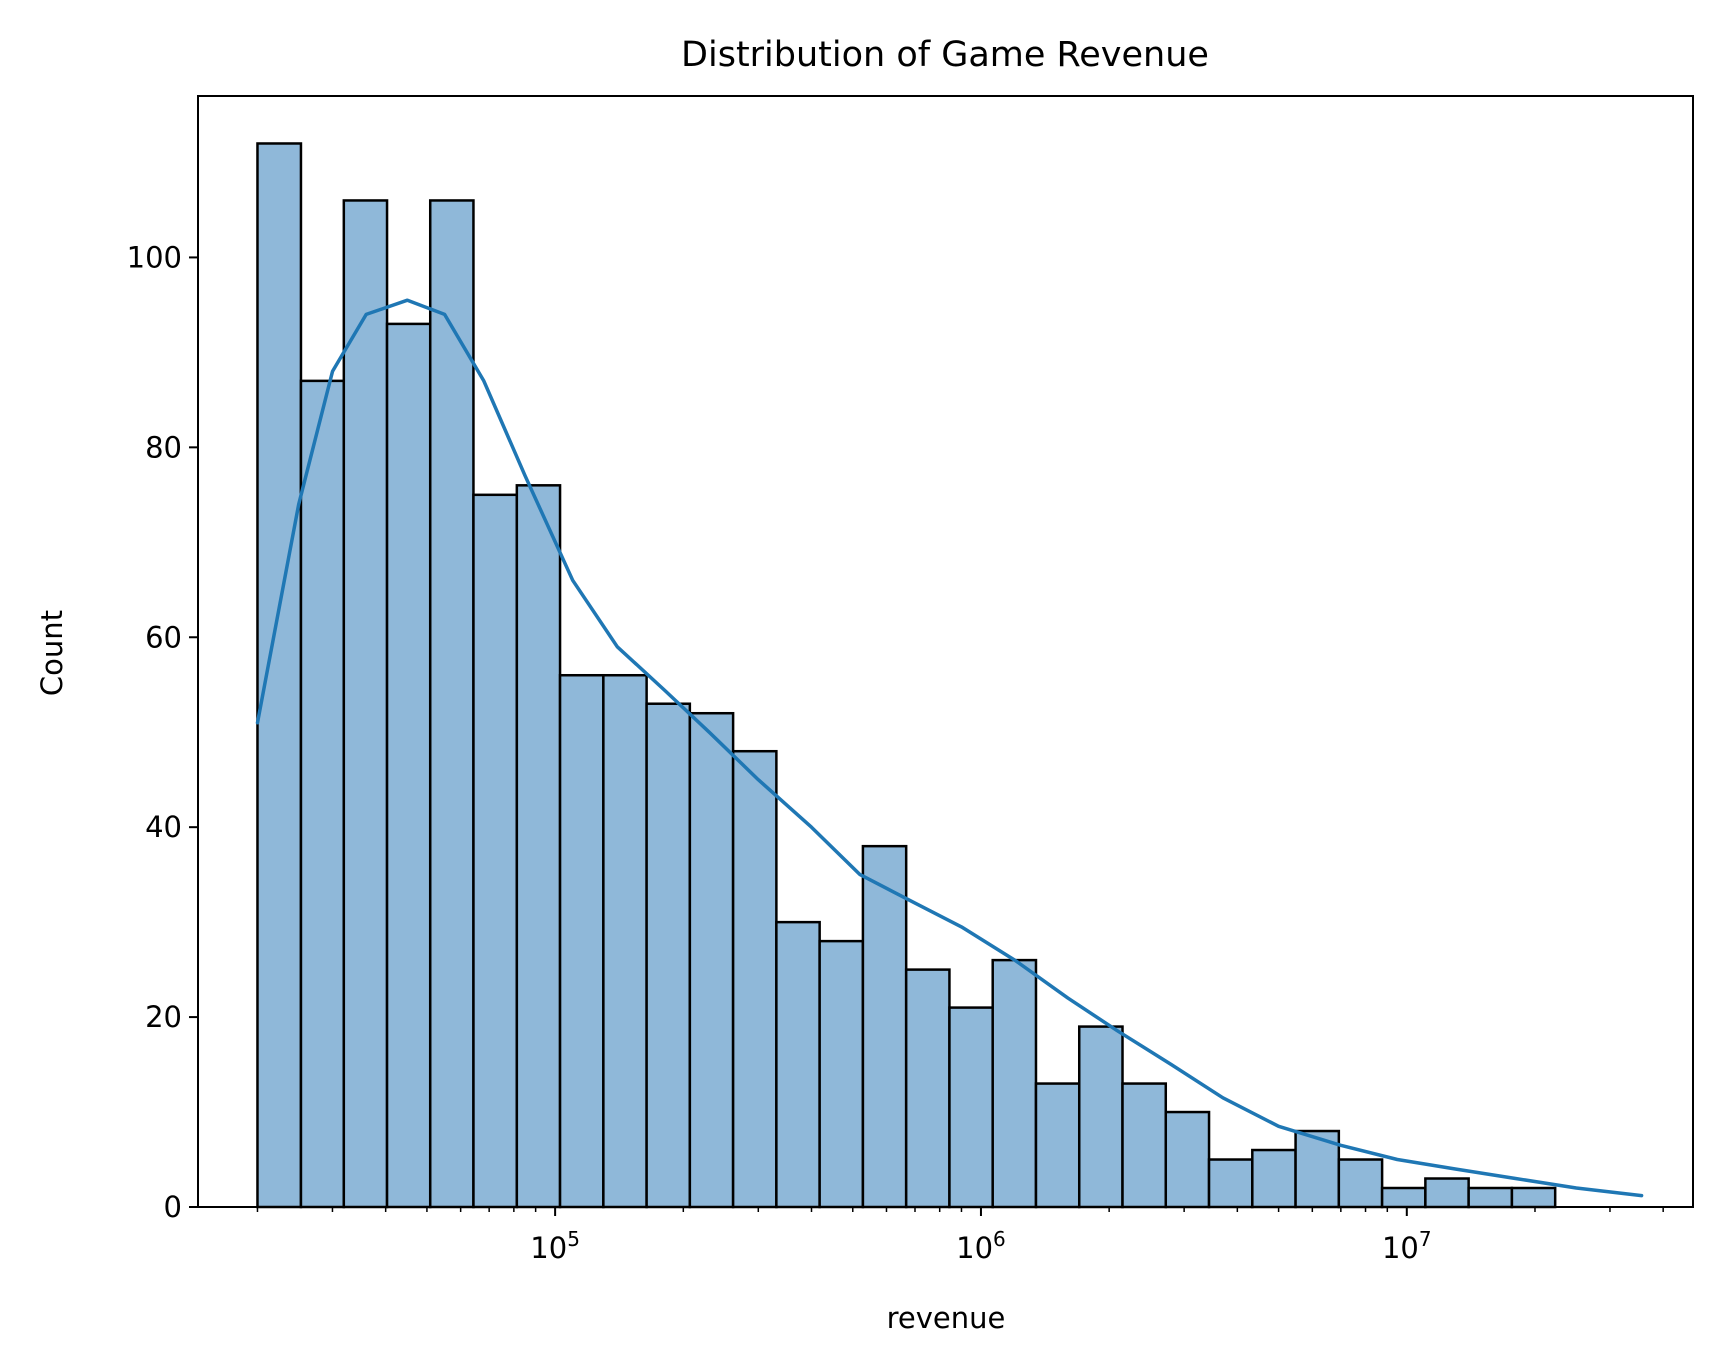 This screenshot has height=1362, width=1715. I want to click on chart-title: Distribution of Game Revenue, so click(945, 55).